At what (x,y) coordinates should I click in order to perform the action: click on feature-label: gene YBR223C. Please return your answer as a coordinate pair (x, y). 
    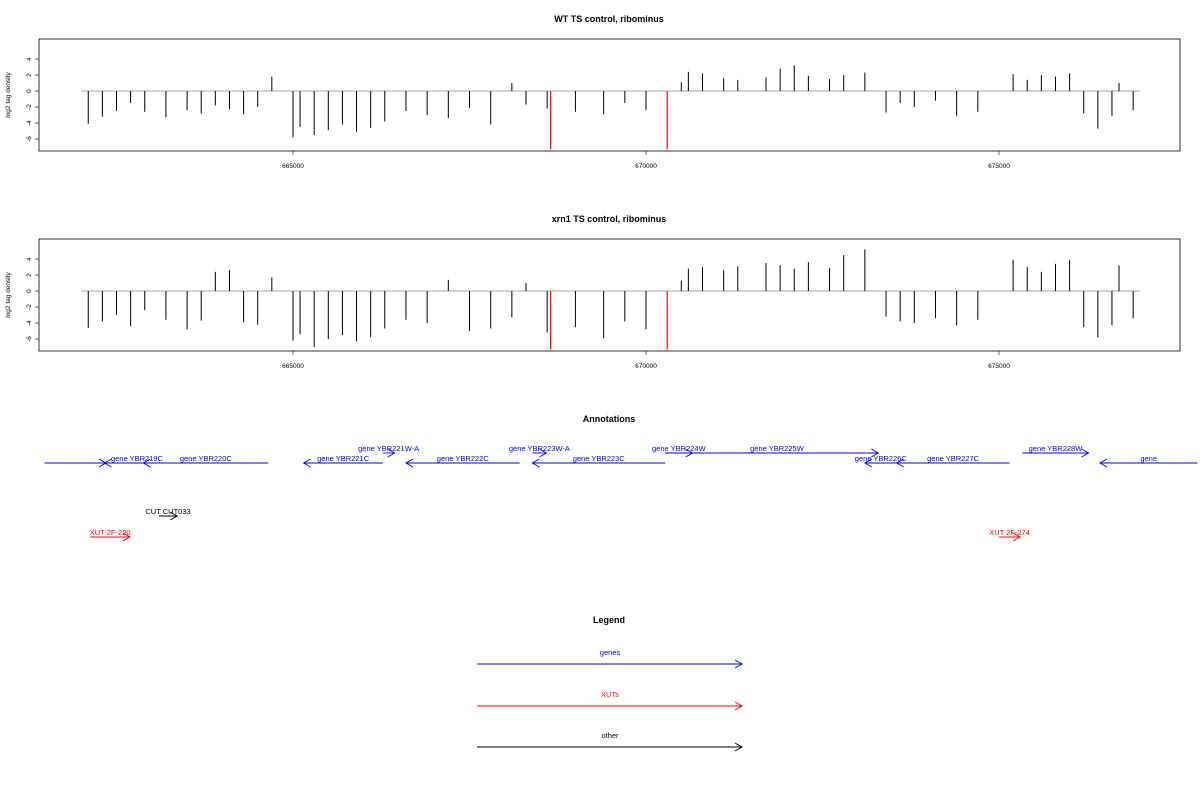
    Looking at the image, I should click on (599, 458).